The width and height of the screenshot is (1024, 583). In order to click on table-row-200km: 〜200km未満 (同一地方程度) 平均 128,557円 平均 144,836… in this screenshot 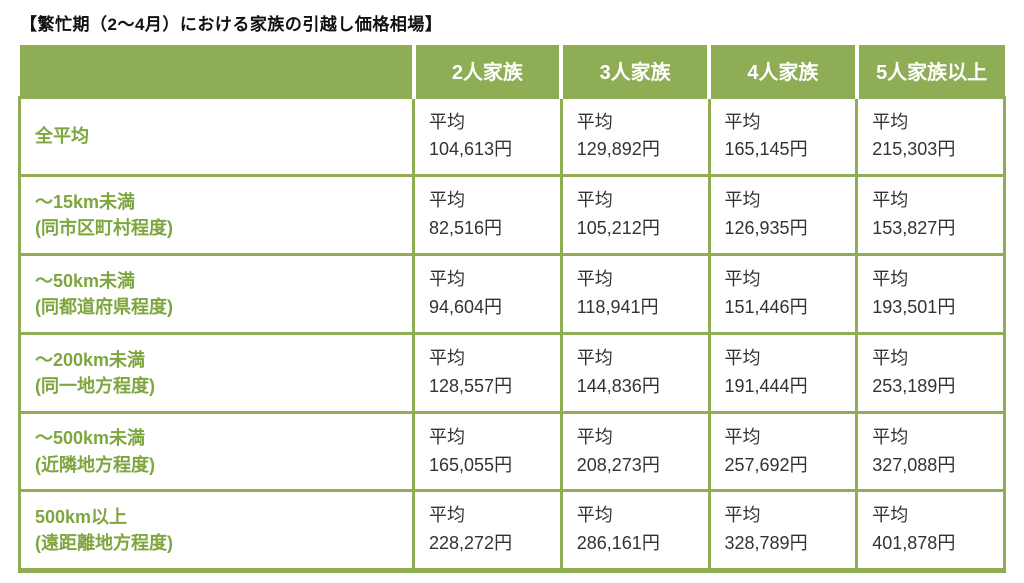, I will do `click(512, 372)`.